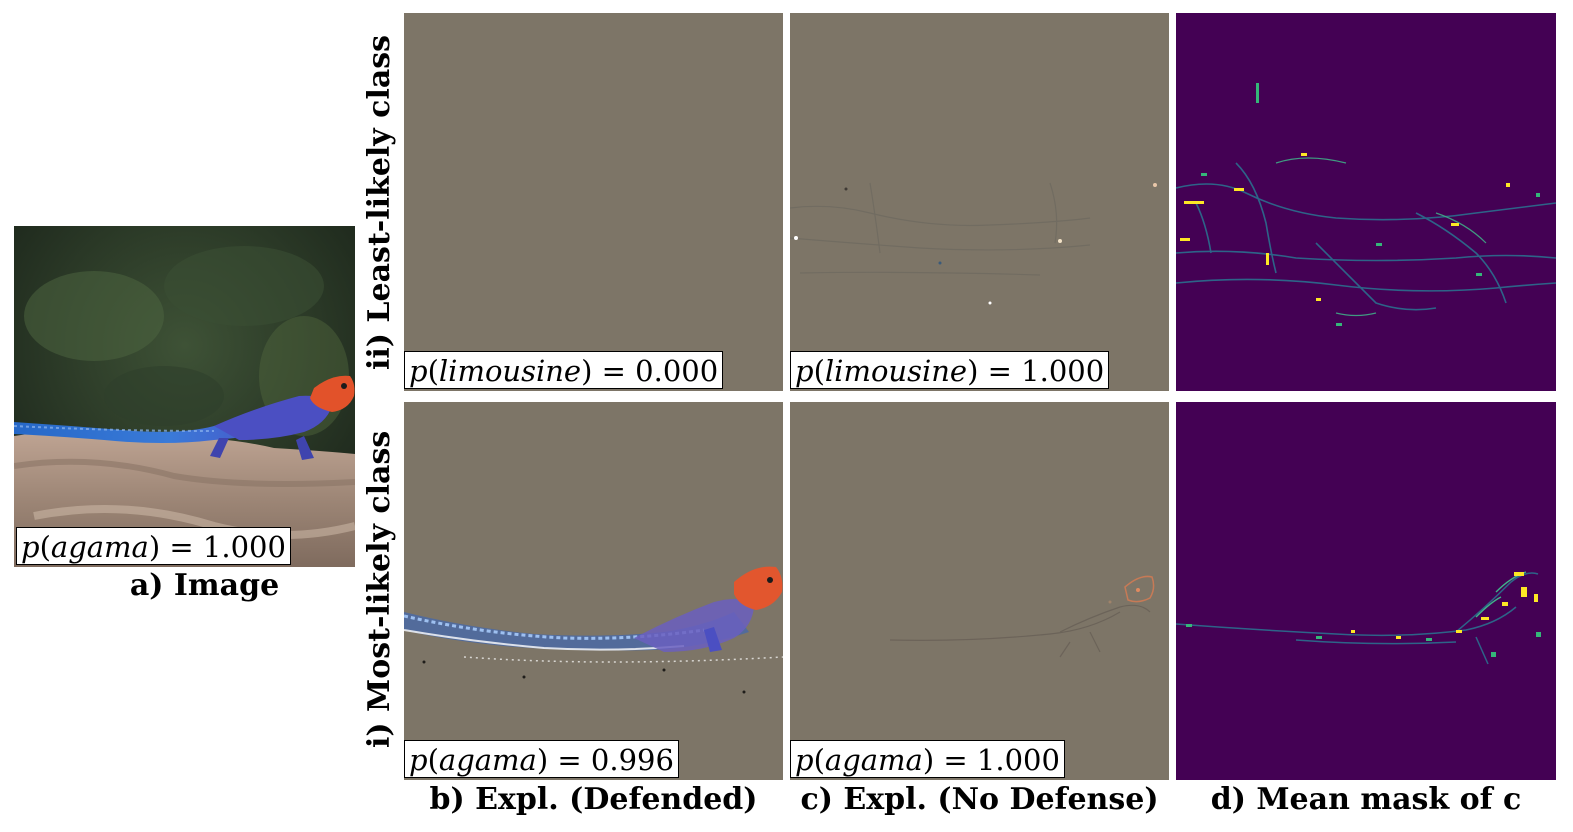  What do you see at coordinates (204, 585) in the screenshot?
I see `caption-image: a) Image` at bounding box center [204, 585].